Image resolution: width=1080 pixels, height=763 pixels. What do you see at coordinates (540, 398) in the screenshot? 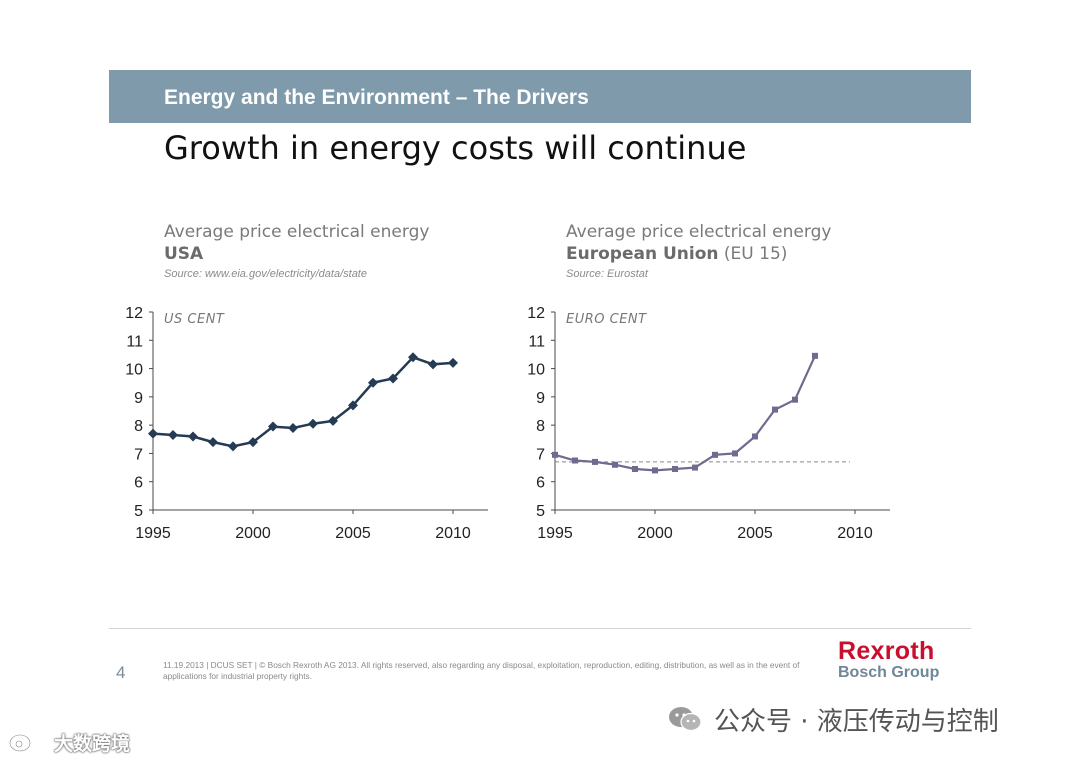
I see `chart-eu-y-tick-label: 9` at bounding box center [540, 398].